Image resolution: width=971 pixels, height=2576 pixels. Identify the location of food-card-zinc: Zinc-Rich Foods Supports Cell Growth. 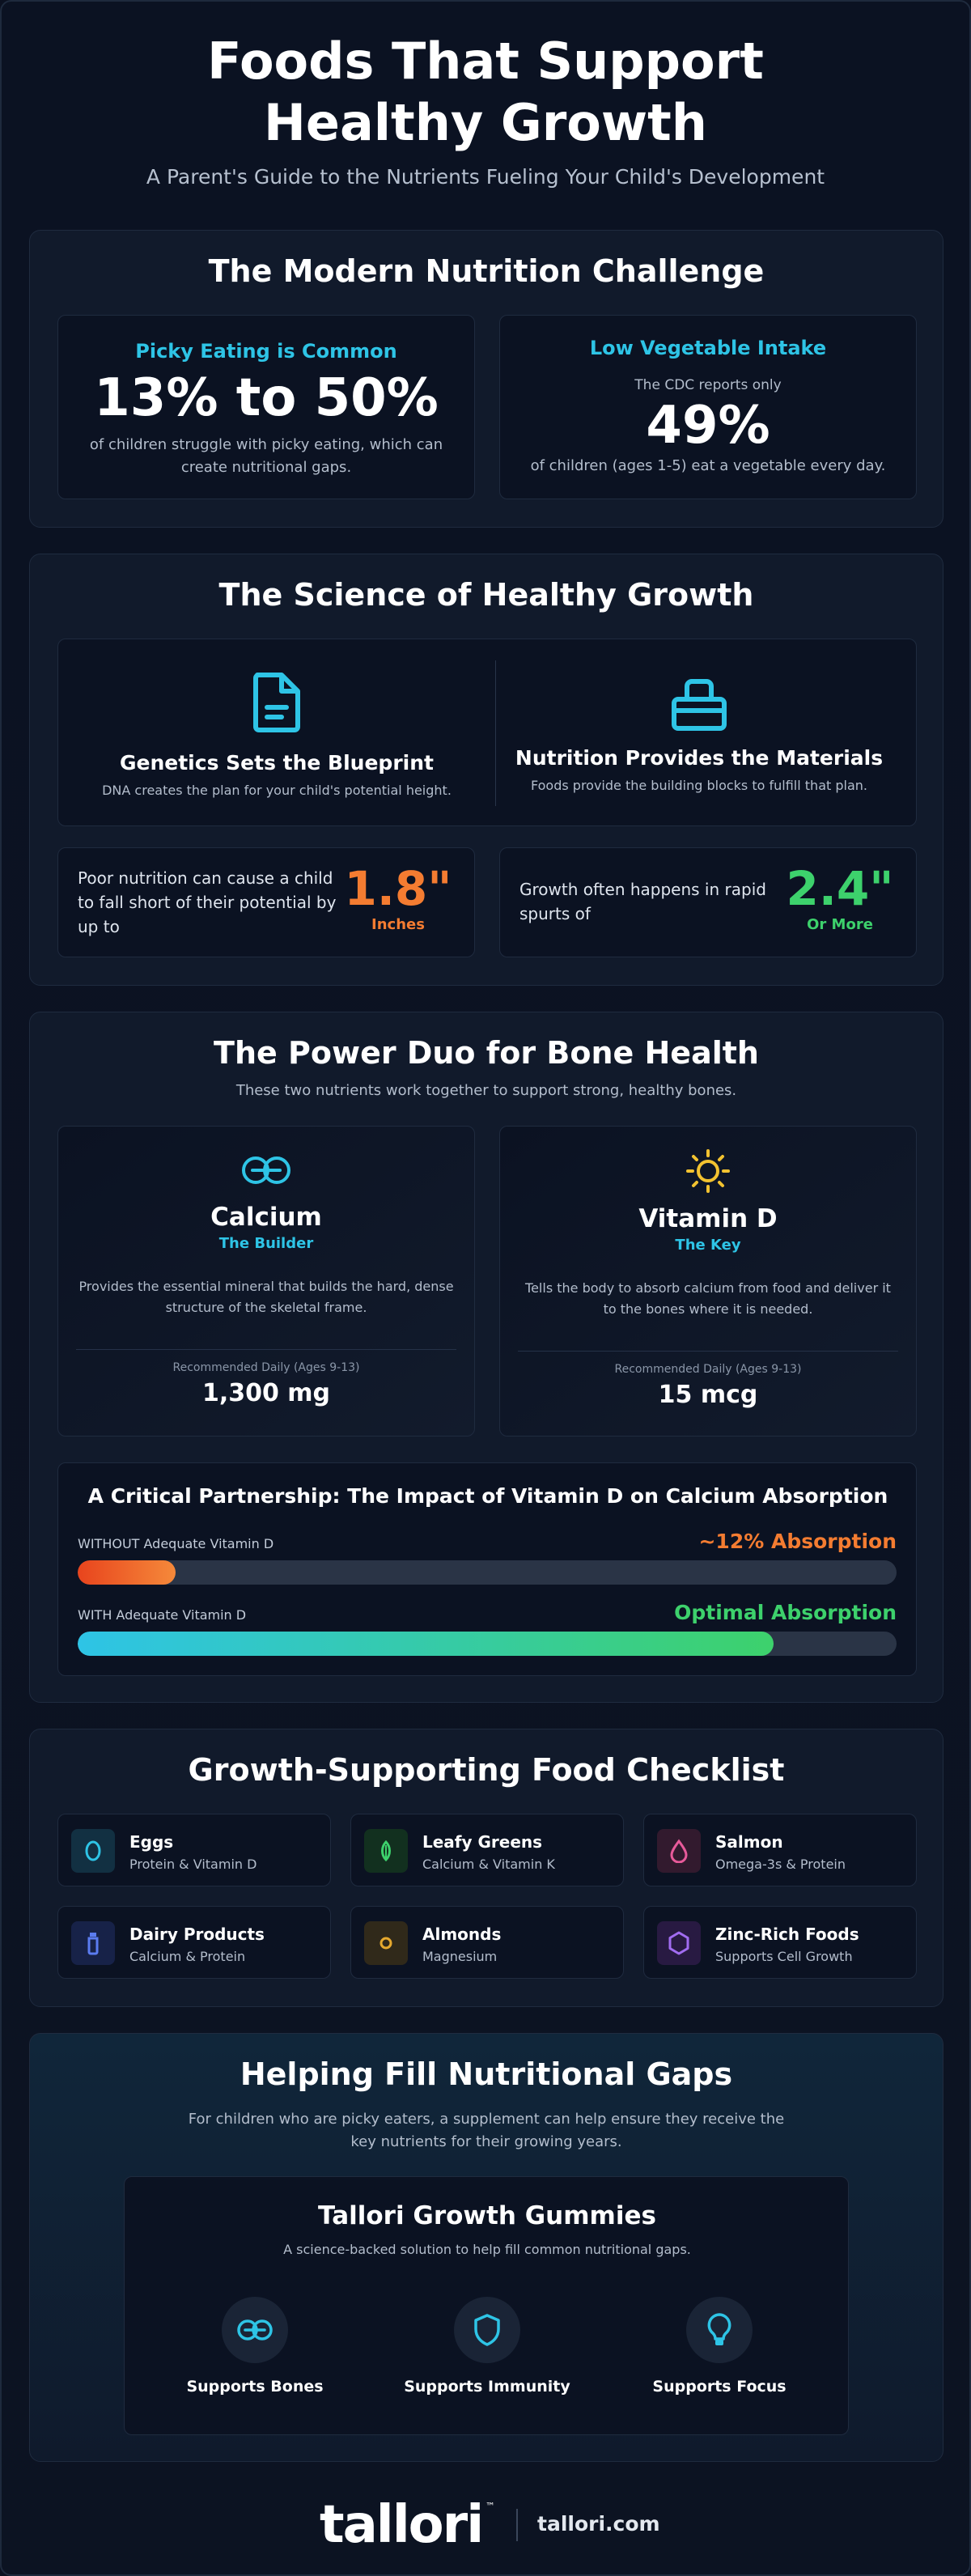
(780, 1942).